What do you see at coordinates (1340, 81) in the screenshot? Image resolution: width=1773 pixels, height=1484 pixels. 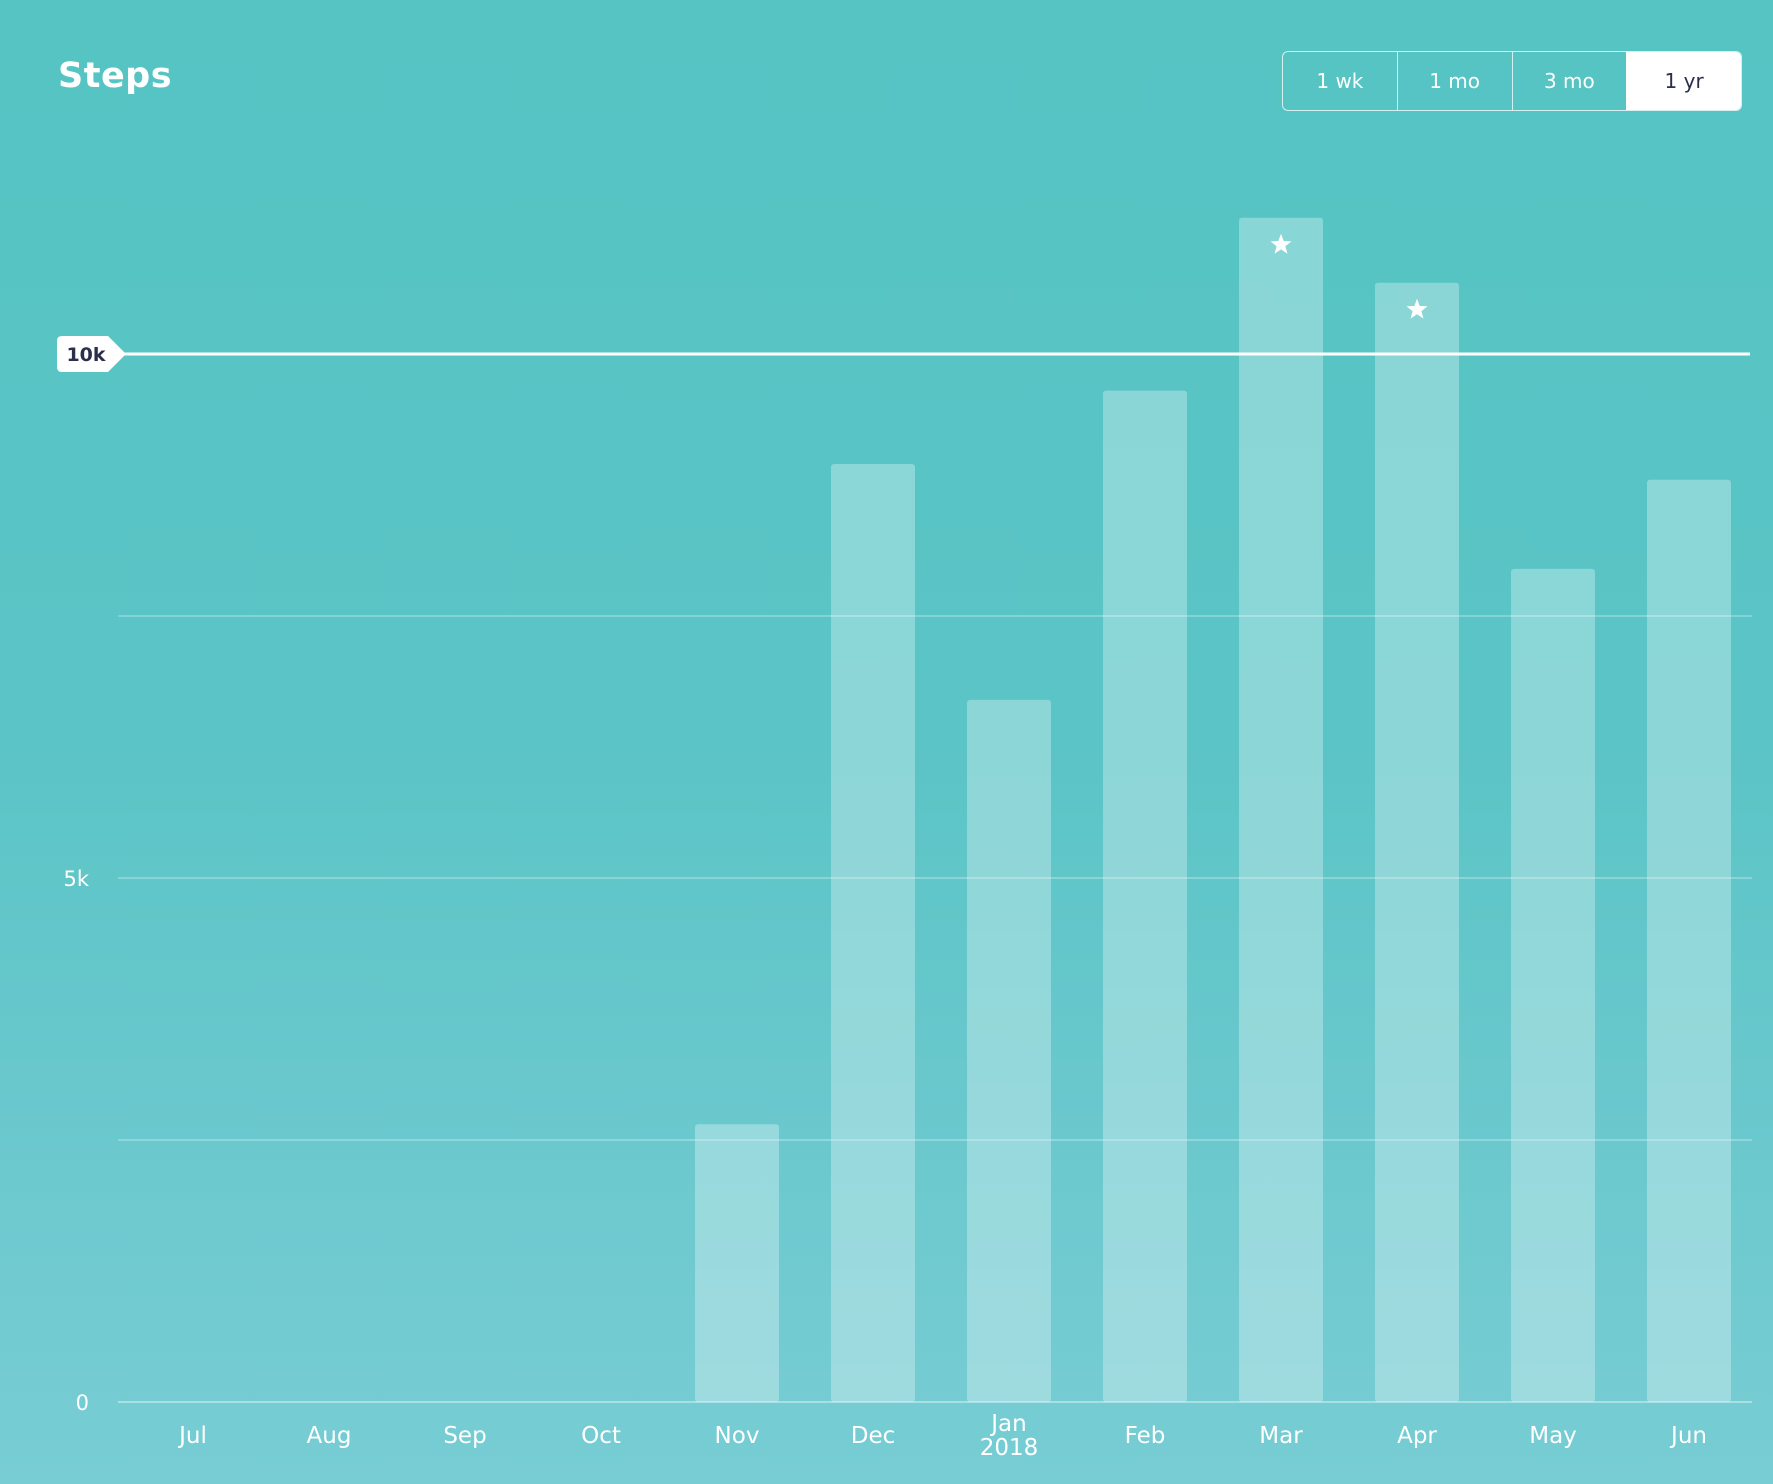 I see `range-button-1wk: 1 wk` at bounding box center [1340, 81].